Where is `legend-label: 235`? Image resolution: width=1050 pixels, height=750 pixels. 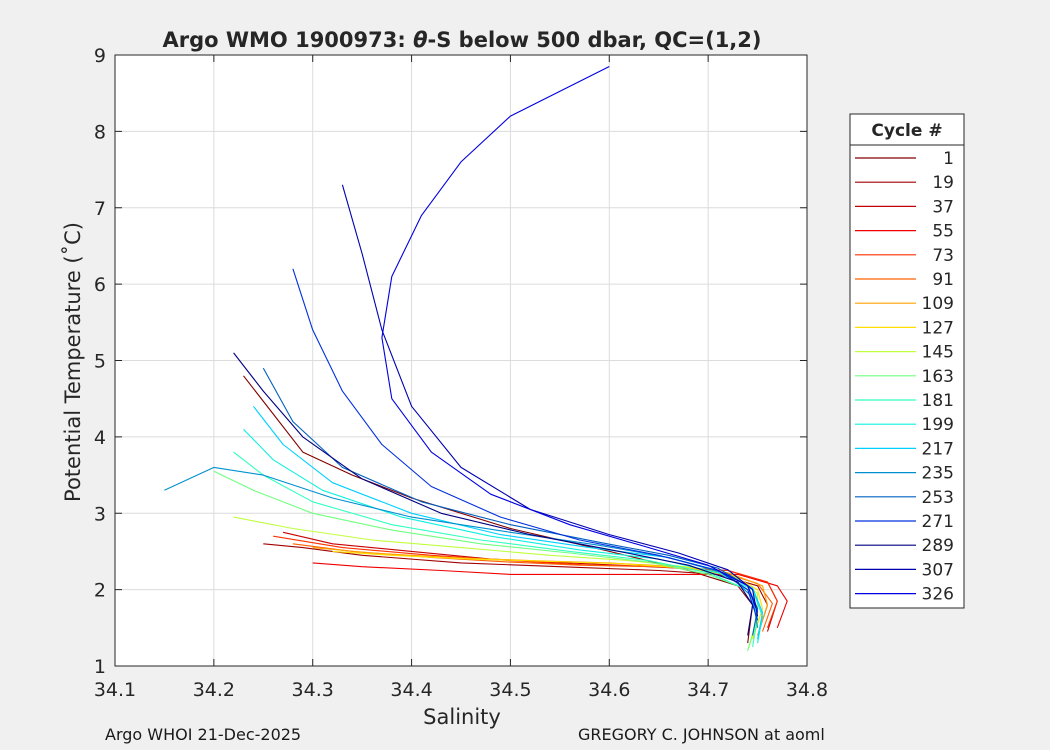 legend-label: 235 is located at coordinates (938, 474).